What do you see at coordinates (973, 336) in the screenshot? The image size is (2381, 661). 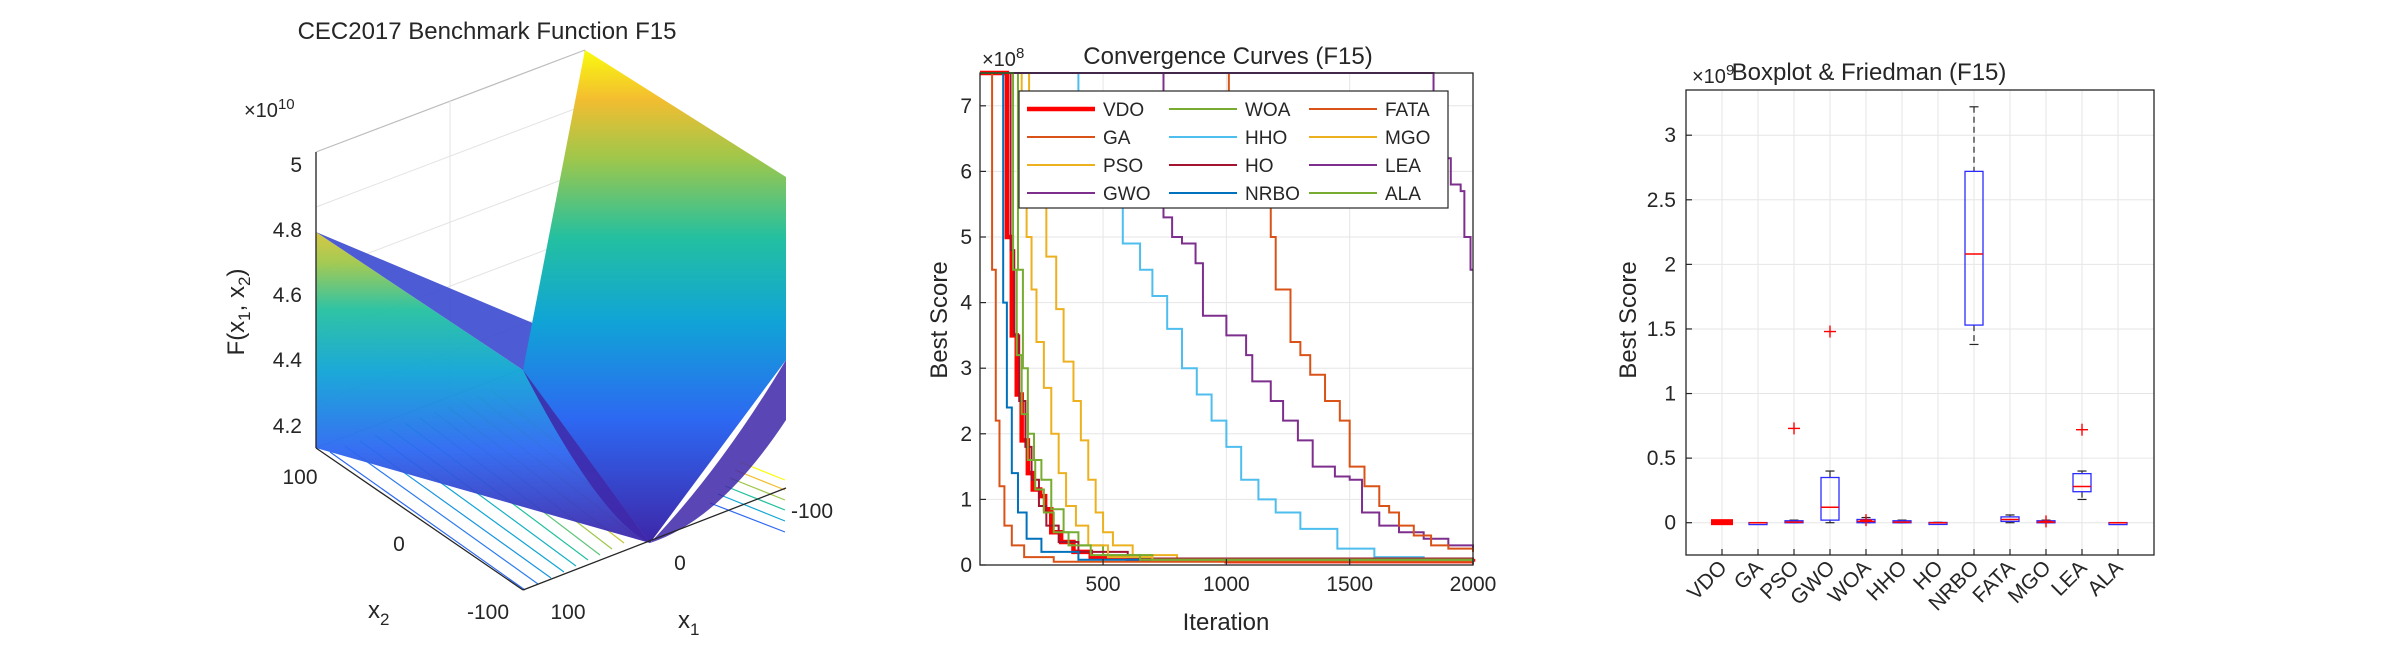 I see `convergence-y-ticks: 0 1 2 3 4 5 6 7` at bounding box center [973, 336].